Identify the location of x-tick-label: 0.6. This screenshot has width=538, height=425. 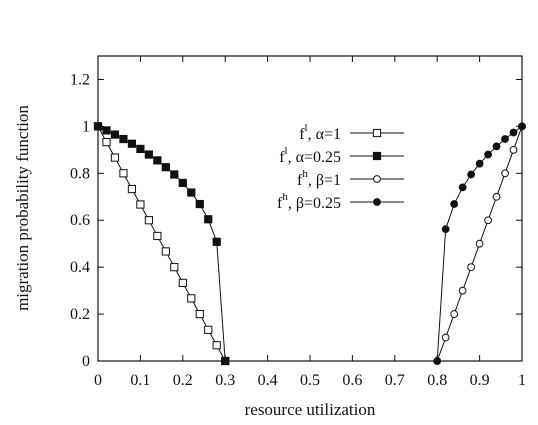
(352, 380).